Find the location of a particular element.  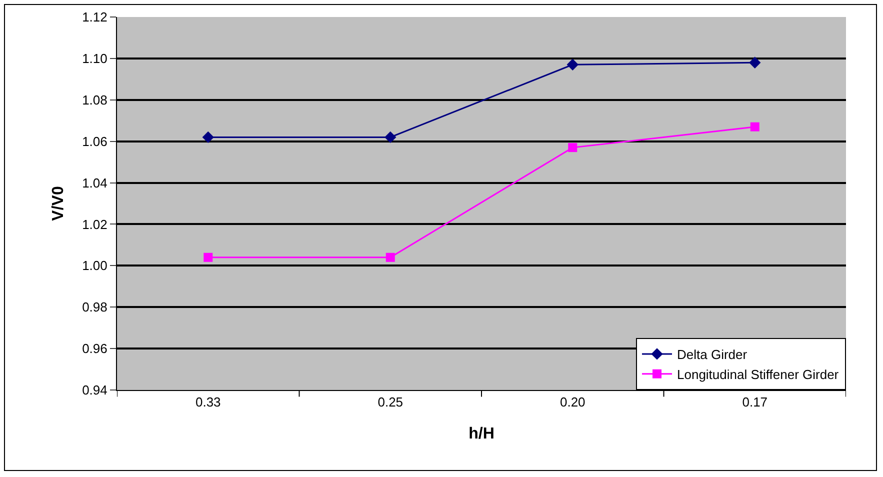

y-tick-label: 1.02 is located at coordinates (95, 224).